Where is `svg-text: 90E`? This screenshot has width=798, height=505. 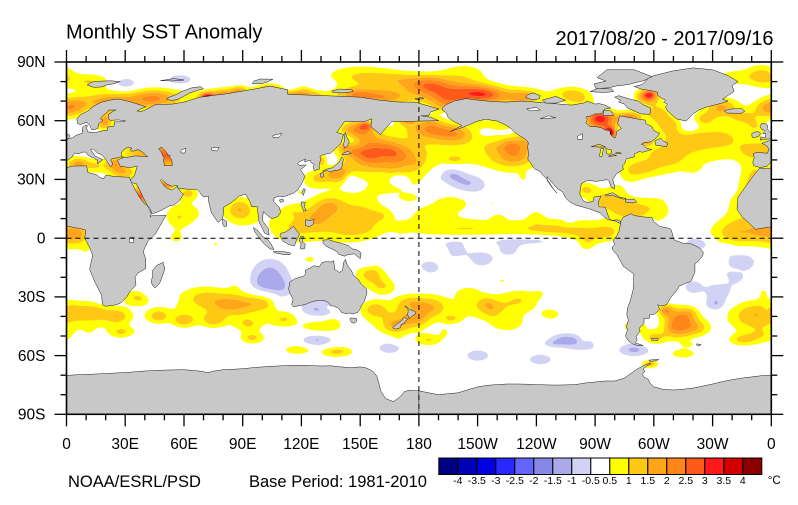 svg-text: 90E is located at coordinates (243, 444).